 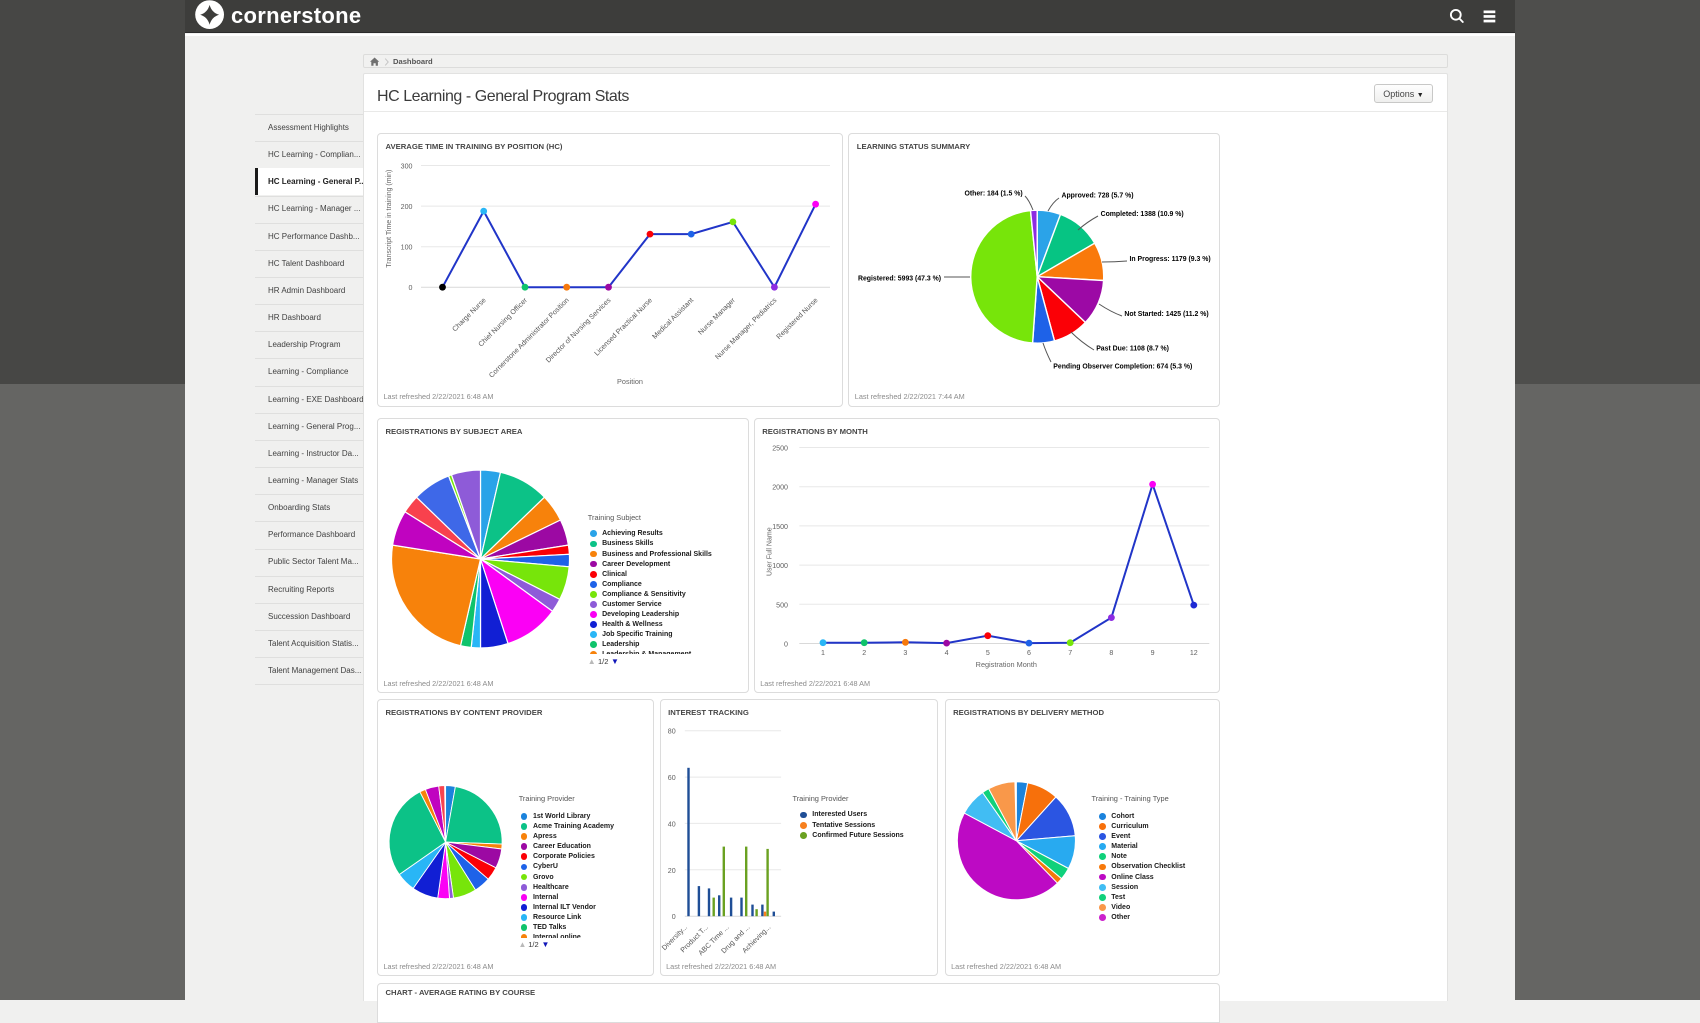 I want to click on svg-text: 7, so click(x=1070, y=653).